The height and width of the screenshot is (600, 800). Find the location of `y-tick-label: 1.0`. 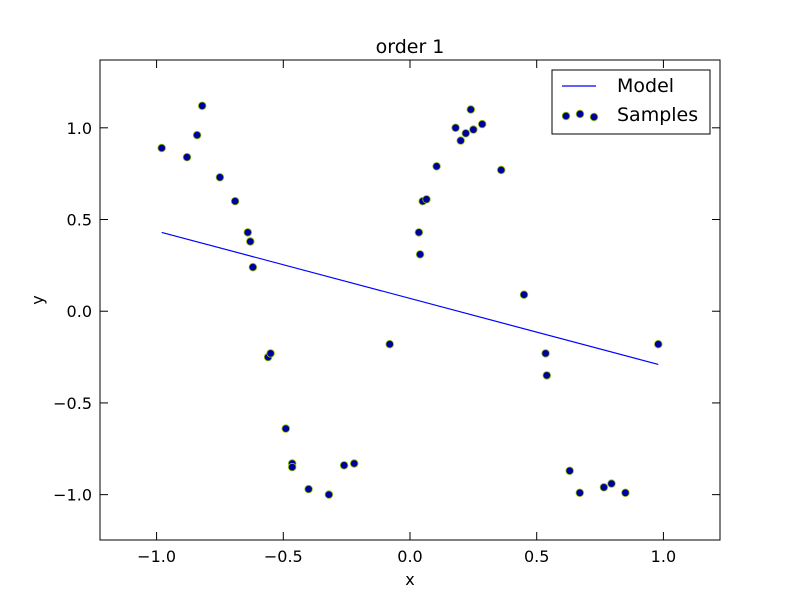

y-tick-label: 1.0 is located at coordinates (79, 128).